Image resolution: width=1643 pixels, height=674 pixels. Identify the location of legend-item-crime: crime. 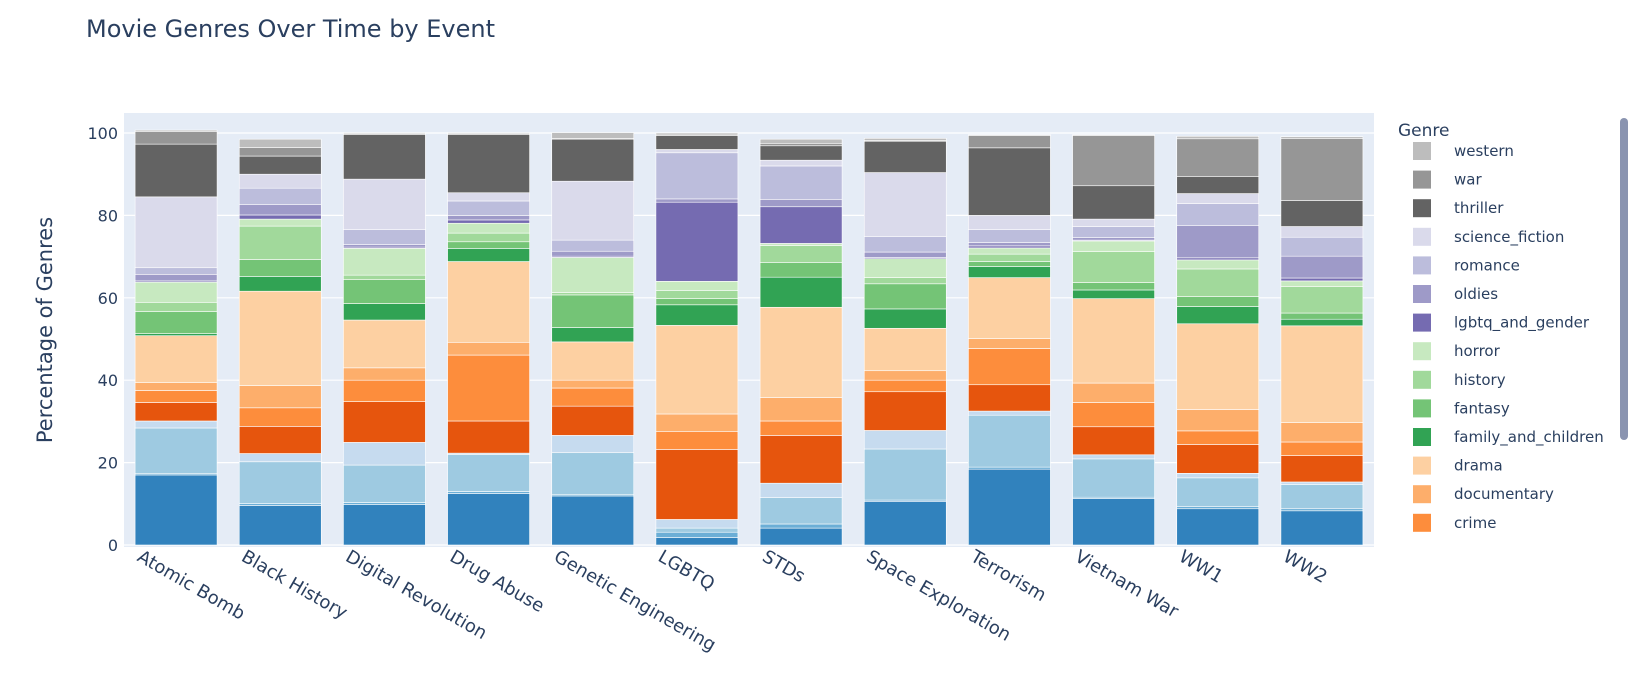
(1454, 522).